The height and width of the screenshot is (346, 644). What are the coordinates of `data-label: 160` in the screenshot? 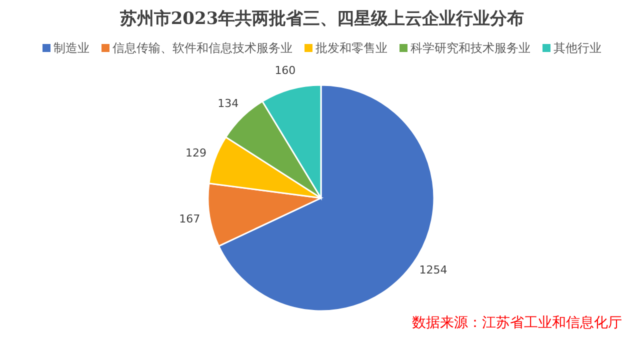 It's located at (285, 70).